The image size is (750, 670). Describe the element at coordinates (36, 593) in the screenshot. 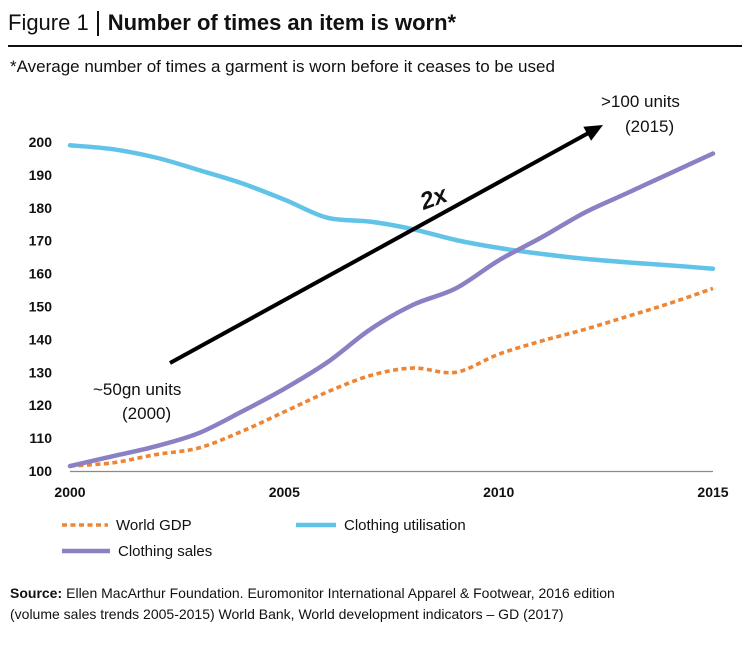

I see `source-label: Source:` at that location.